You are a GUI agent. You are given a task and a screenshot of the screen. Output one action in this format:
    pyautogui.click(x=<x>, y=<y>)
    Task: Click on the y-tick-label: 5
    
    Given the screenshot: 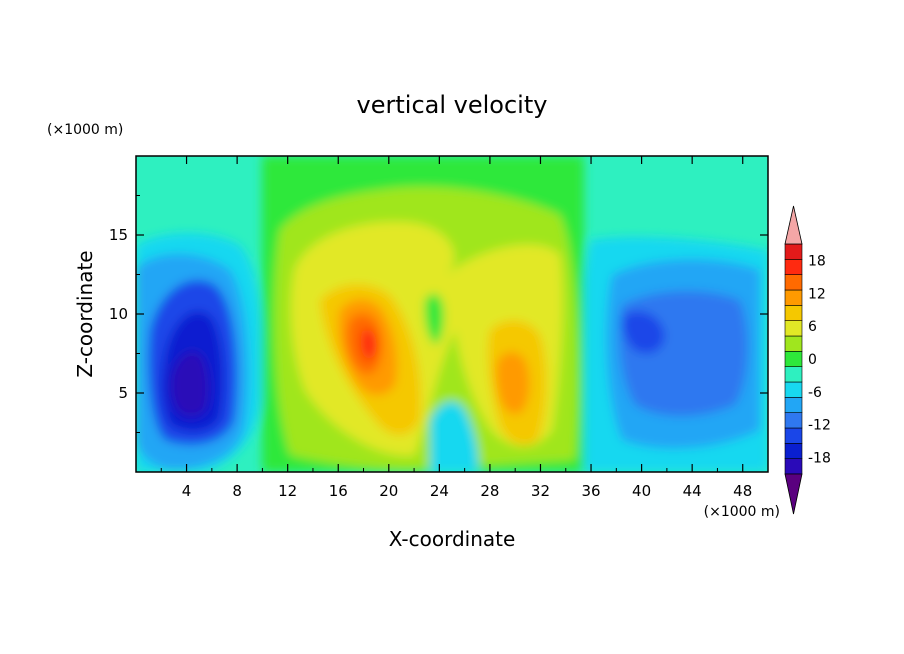 What is the action you would take?
    pyautogui.click(x=123, y=393)
    